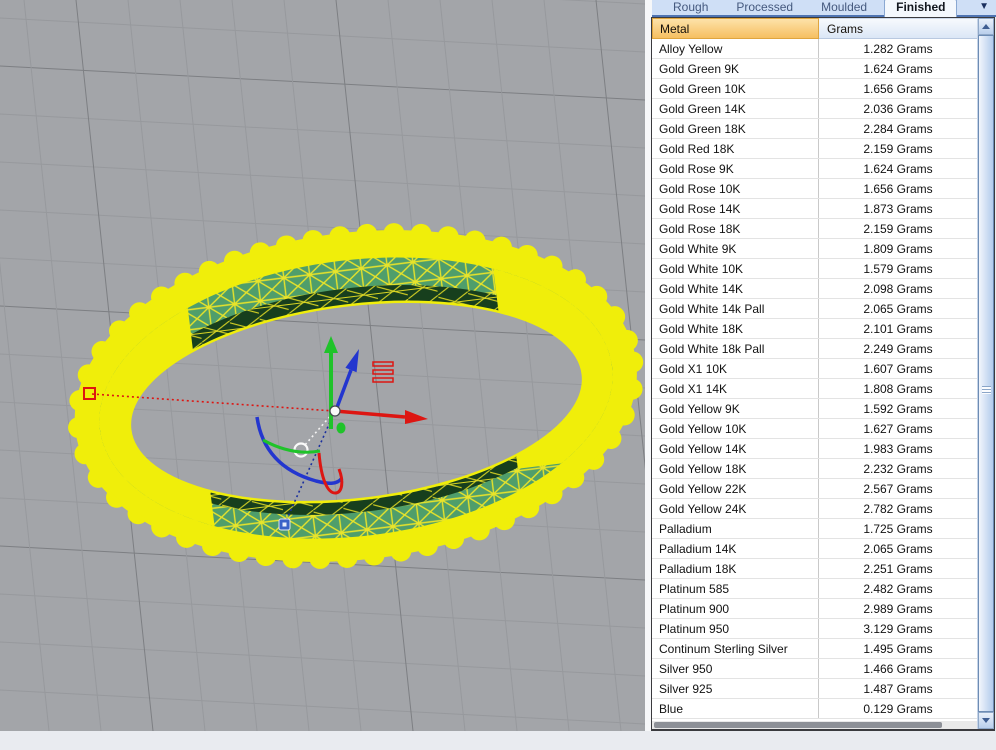 This screenshot has height=750, width=996. Describe the element at coordinates (984, 6) in the screenshot. I see `chevron-down-icon: ▼` at that location.